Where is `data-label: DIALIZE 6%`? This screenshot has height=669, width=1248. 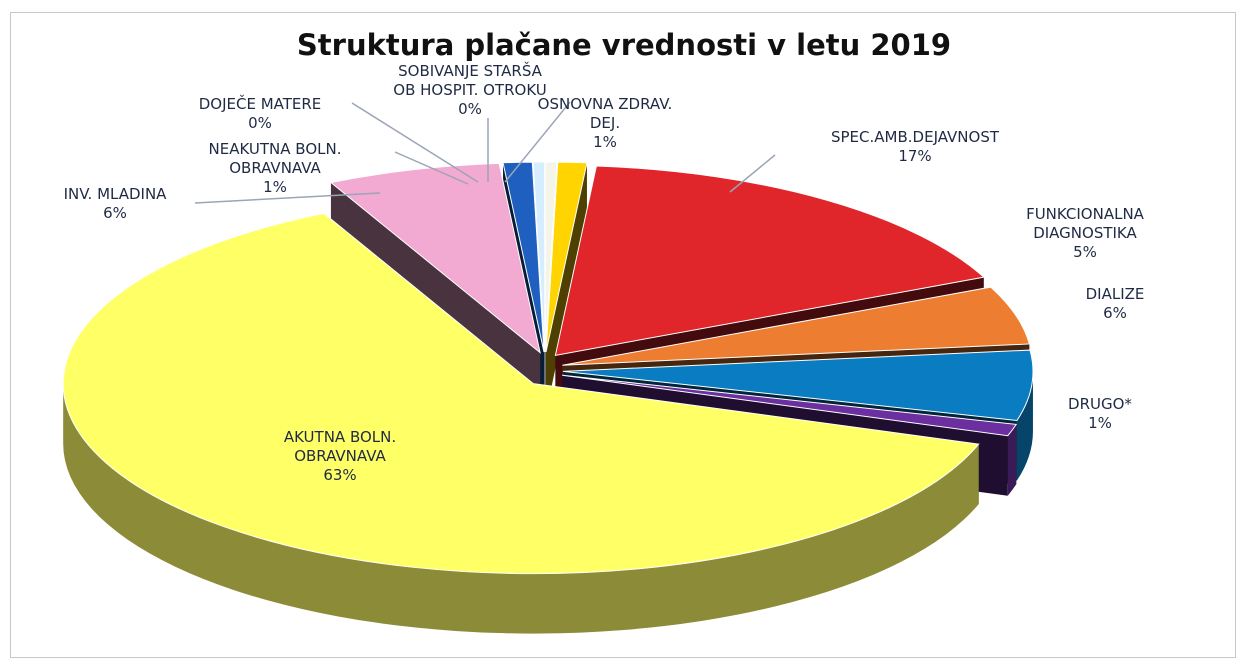 data-label: DIALIZE 6% is located at coordinates (1115, 304).